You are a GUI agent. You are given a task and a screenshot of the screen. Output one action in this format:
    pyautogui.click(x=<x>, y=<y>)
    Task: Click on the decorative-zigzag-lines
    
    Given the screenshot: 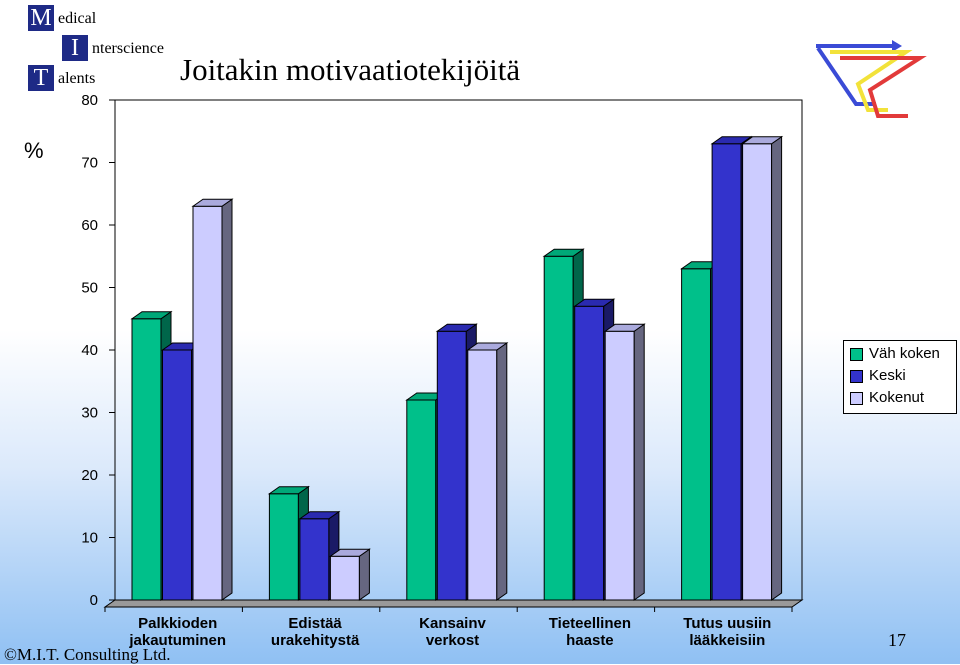 What is the action you would take?
    pyautogui.click(x=871, y=79)
    